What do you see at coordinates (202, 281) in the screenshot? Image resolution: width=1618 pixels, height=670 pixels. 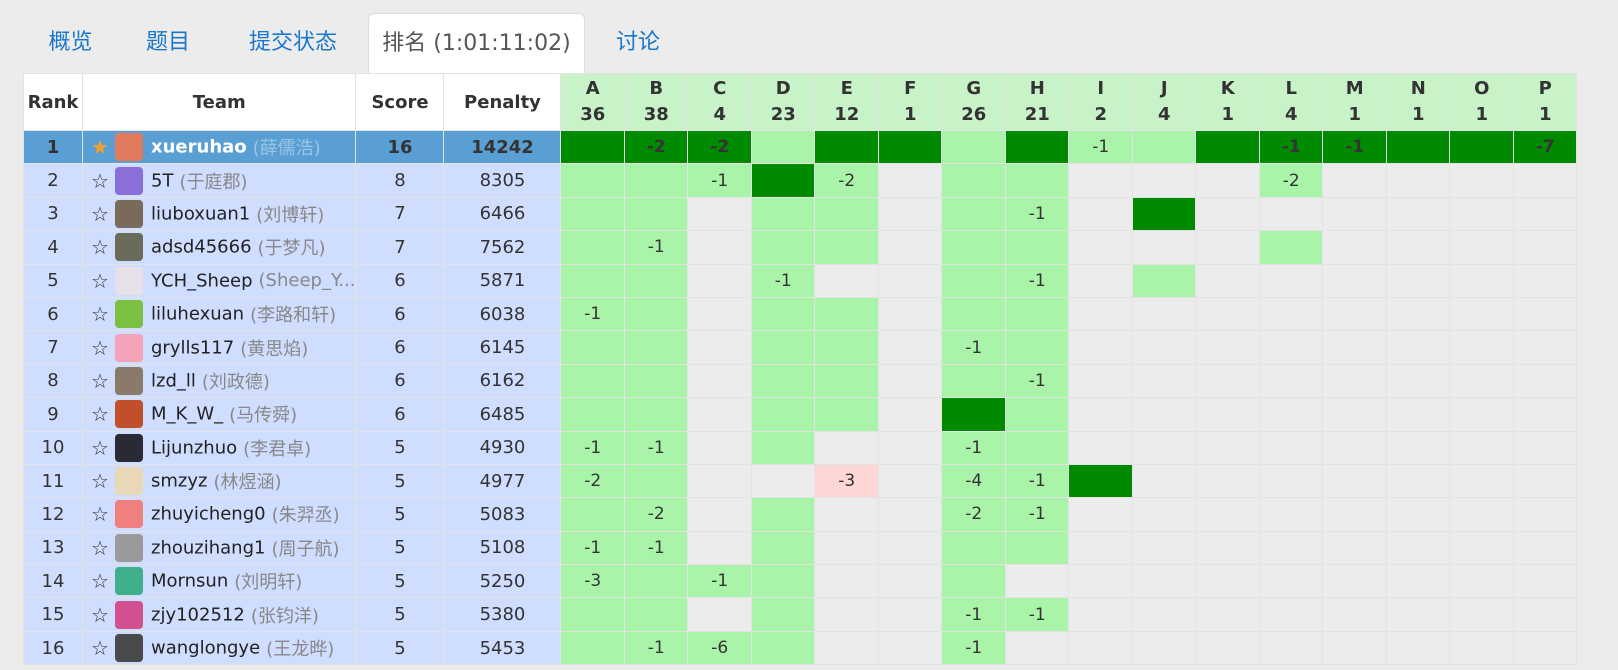 I see `username-link: YCH_Sheep` at bounding box center [202, 281].